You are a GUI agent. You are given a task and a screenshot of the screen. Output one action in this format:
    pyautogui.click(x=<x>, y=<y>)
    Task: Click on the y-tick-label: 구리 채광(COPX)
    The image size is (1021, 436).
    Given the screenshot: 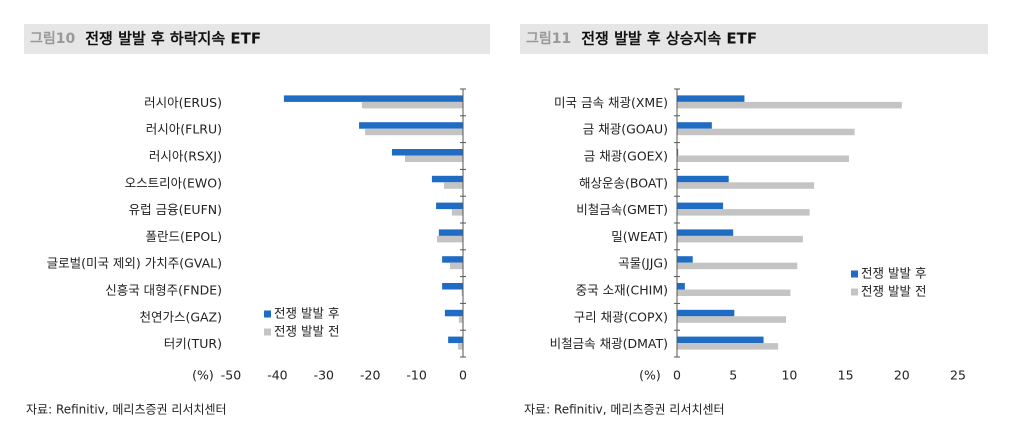 What is the action you would take?
    pyautogui.click(x=621, y=316)
    